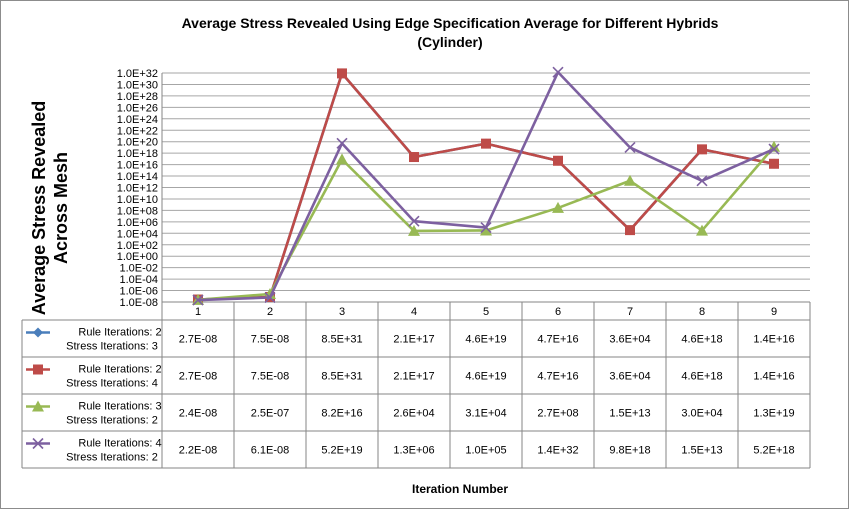  I want to click on table-cell: 5.2E+18, so click(773, 451).